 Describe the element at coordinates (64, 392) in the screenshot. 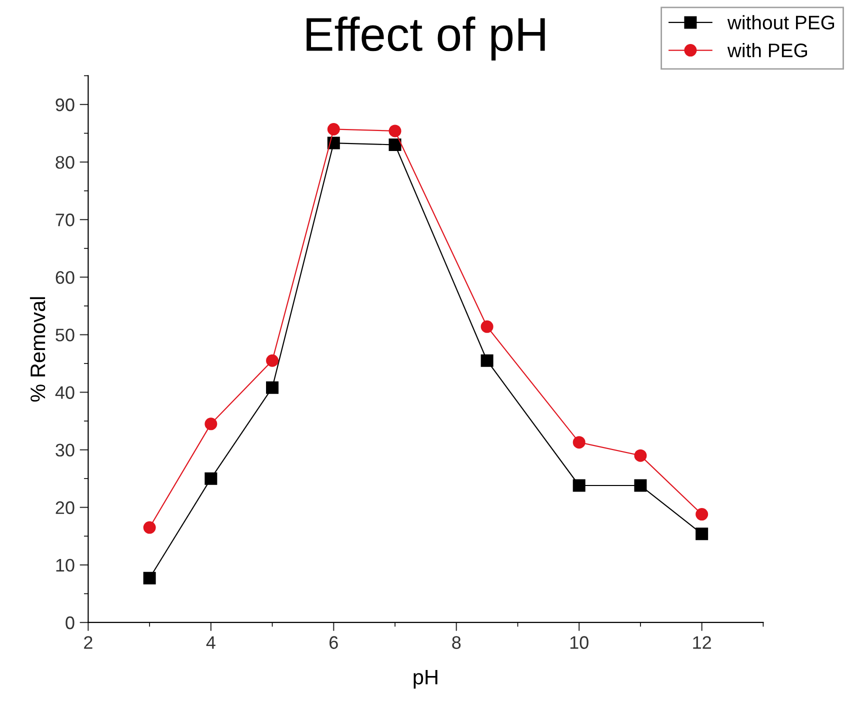

I see `y-tick-label: 40` at that location.